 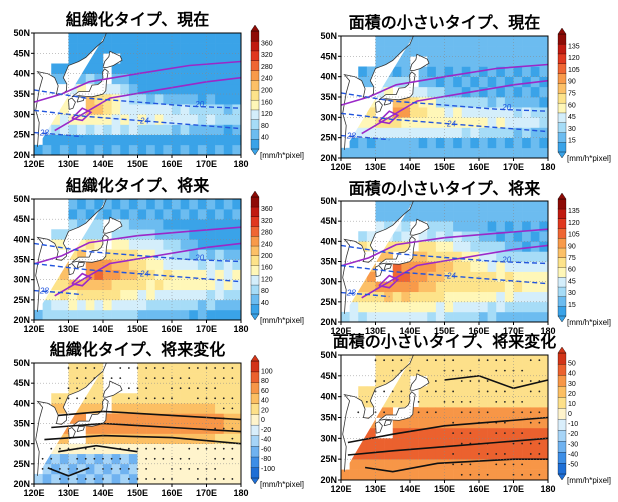 What do you see at coordinates (328, 459) in the screenshot?
I see `y-tick-label: 25N` at bounding box center [328, 459].